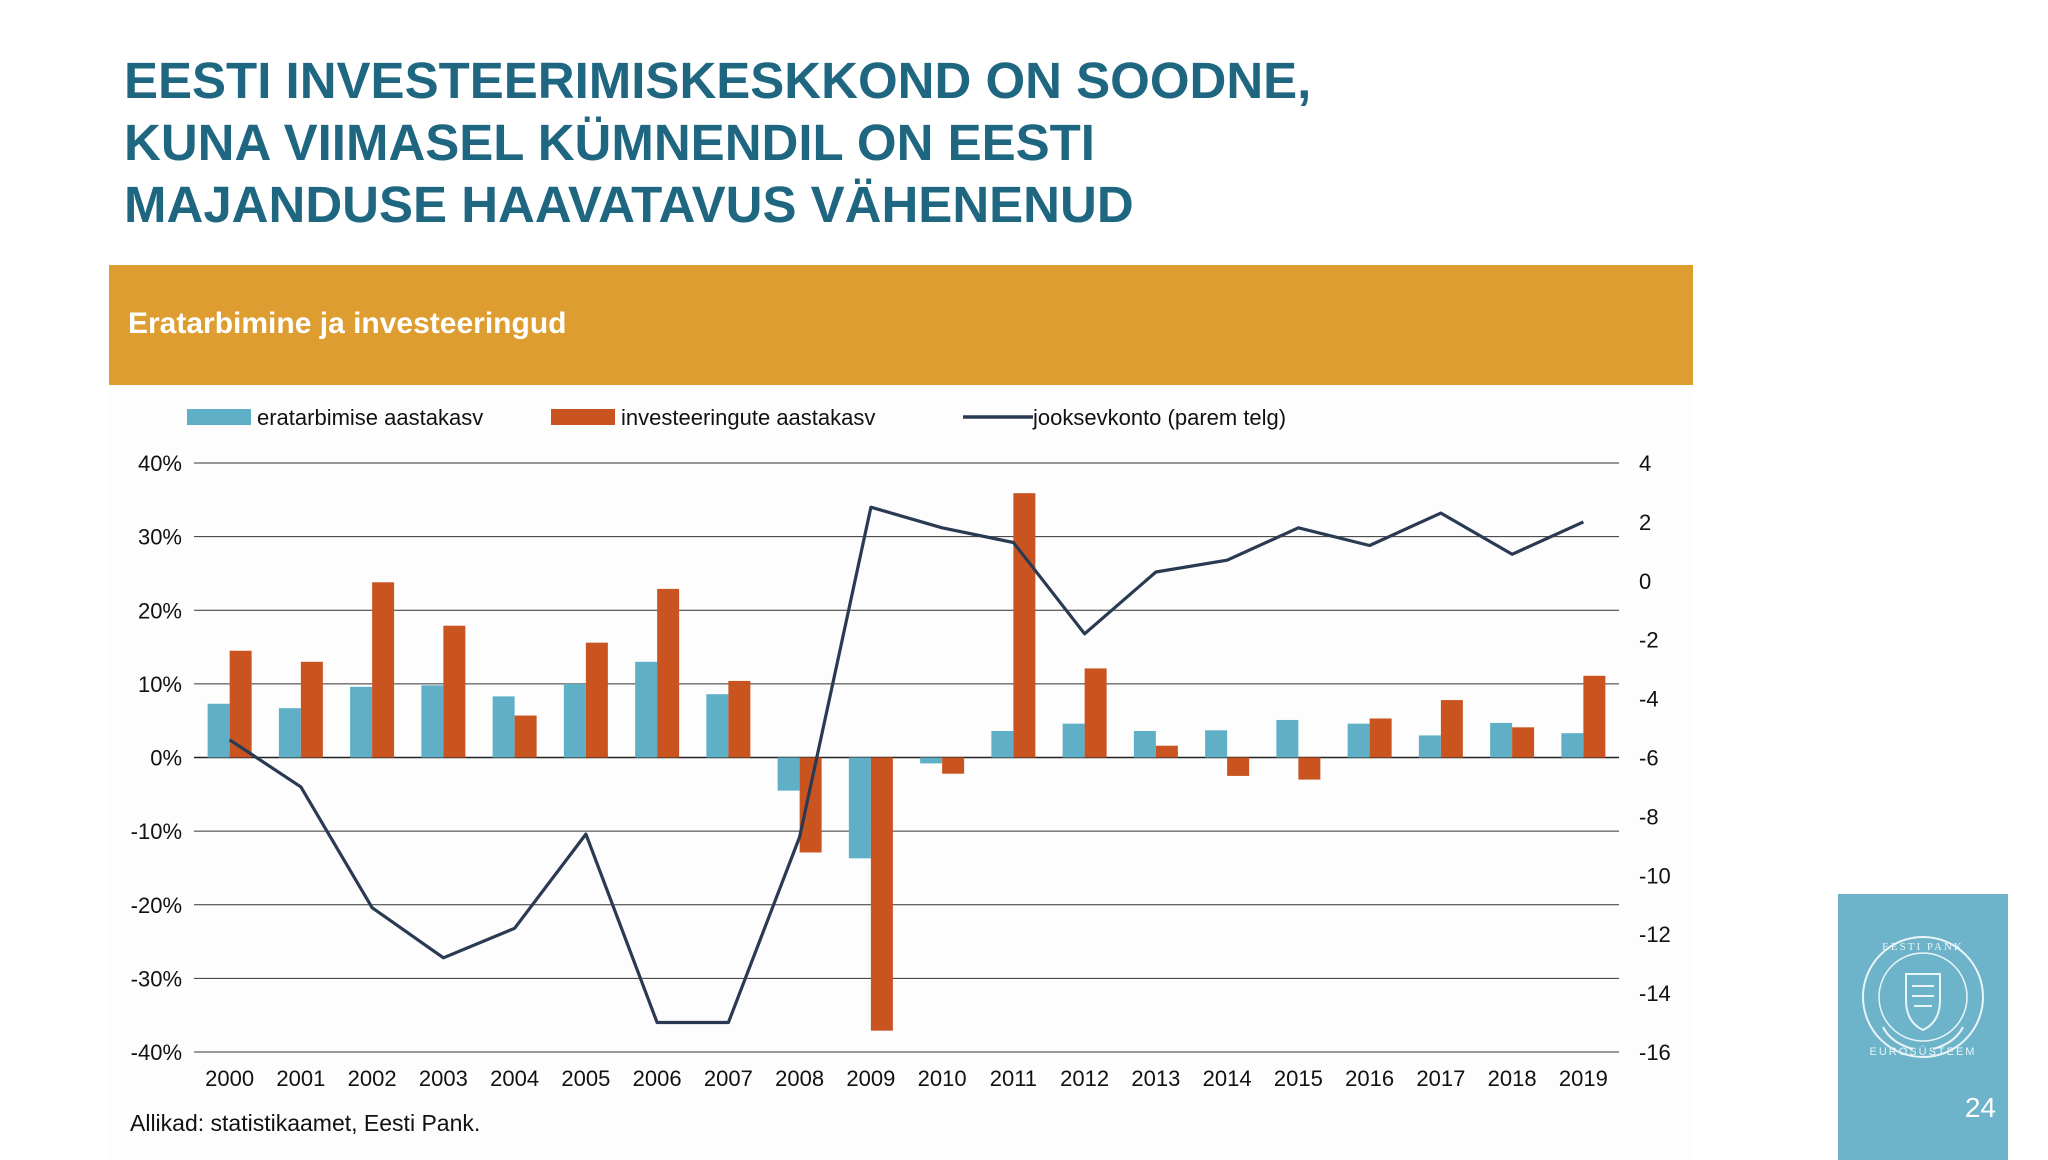 The image size is (2048, 1160). I want to click on title-line-1: EESTI INVESTEERIMISKESKKOND ON SOODNE,, so click(718, 80).